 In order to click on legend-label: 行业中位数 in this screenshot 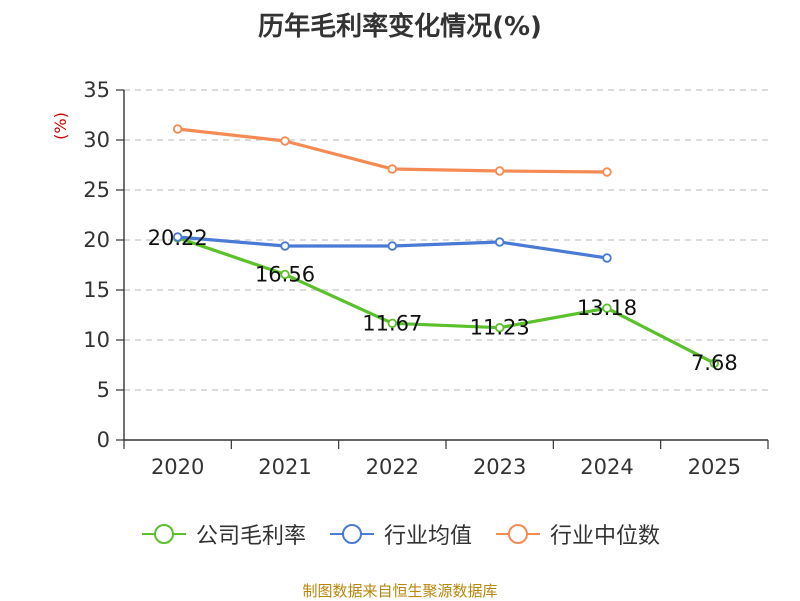, I will do `click(605, 536)`.